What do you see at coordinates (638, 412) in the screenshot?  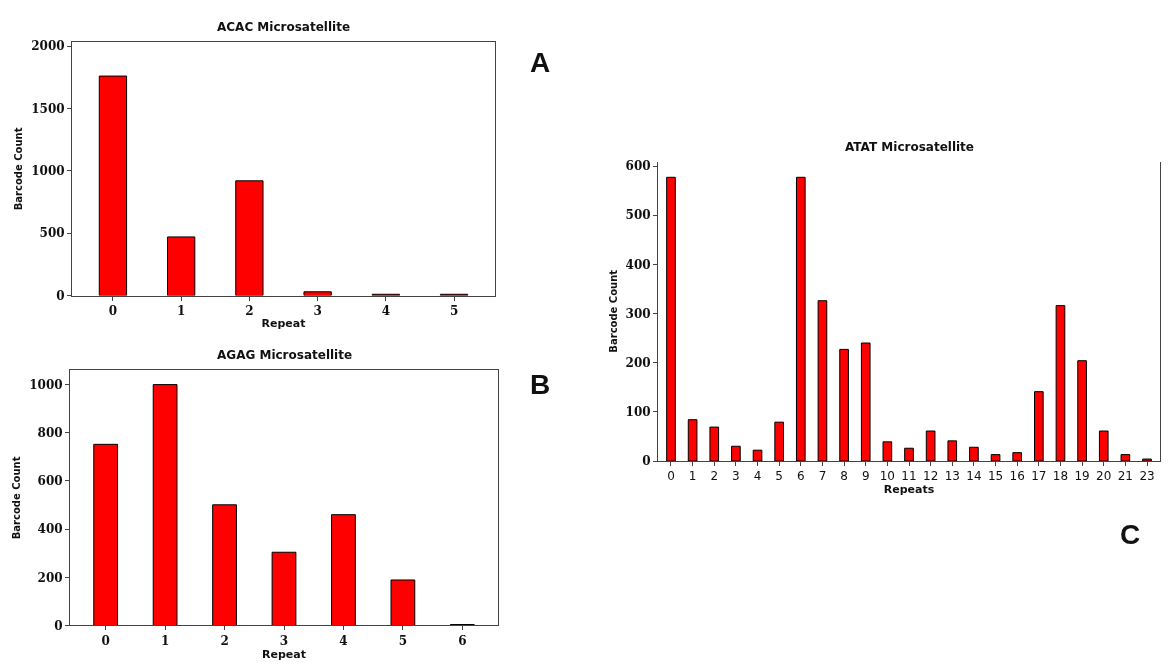 I see `y-tick-label: 100` at bounding box center [638, 412].